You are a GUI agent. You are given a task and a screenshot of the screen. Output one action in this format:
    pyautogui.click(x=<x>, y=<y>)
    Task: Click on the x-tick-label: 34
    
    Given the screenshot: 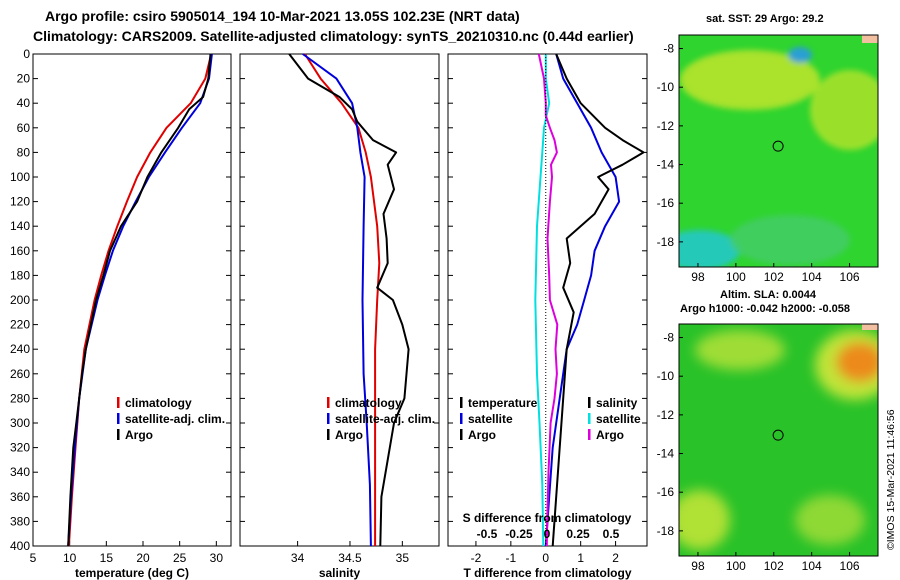 What is the action you would take?
    pyautogui.click(x=298, y=558)
    